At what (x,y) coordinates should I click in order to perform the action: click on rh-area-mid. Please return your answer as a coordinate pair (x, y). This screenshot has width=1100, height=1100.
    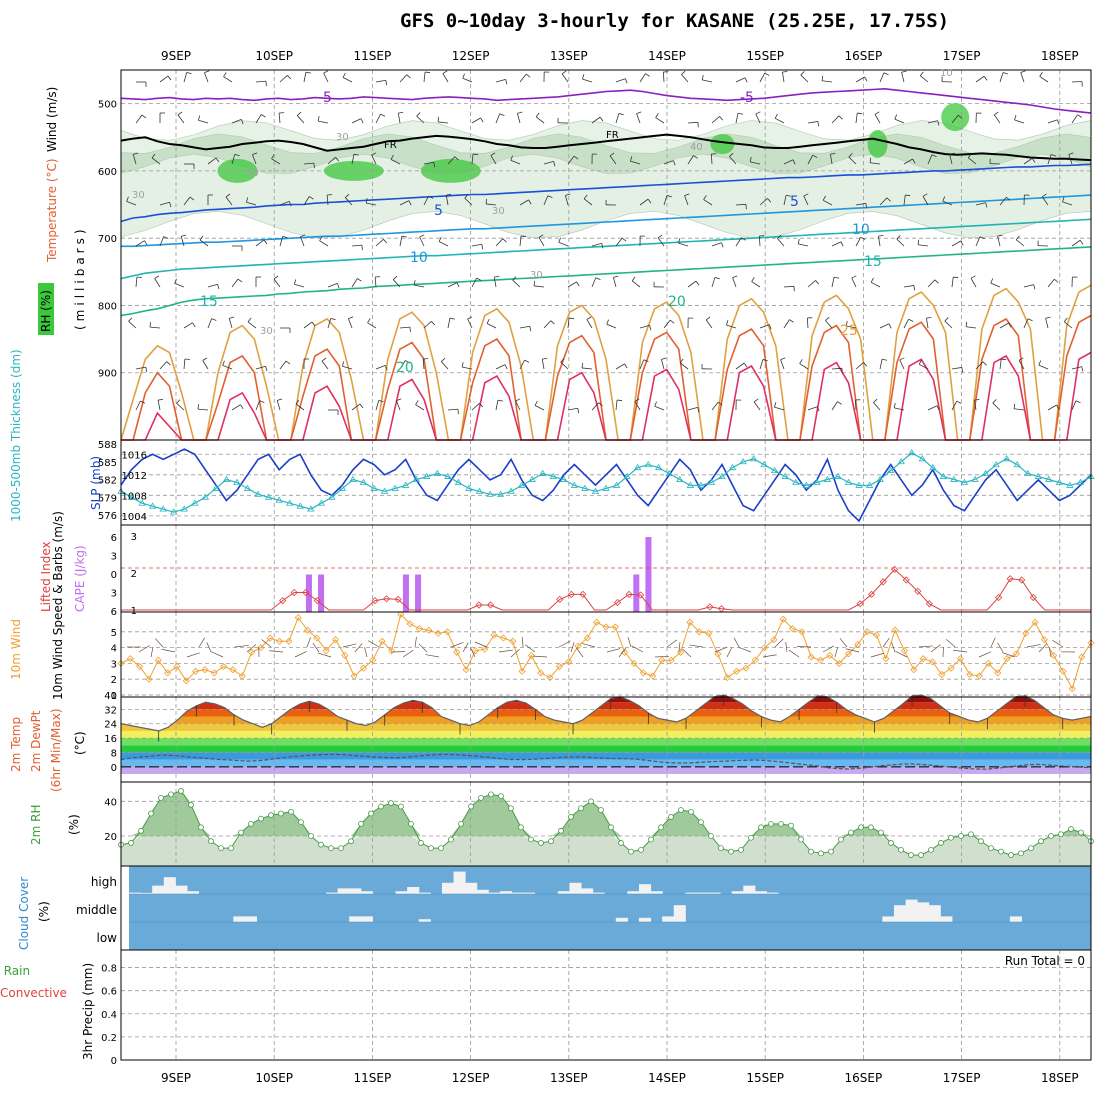
    Looking at the image, I should click on (606, 851).